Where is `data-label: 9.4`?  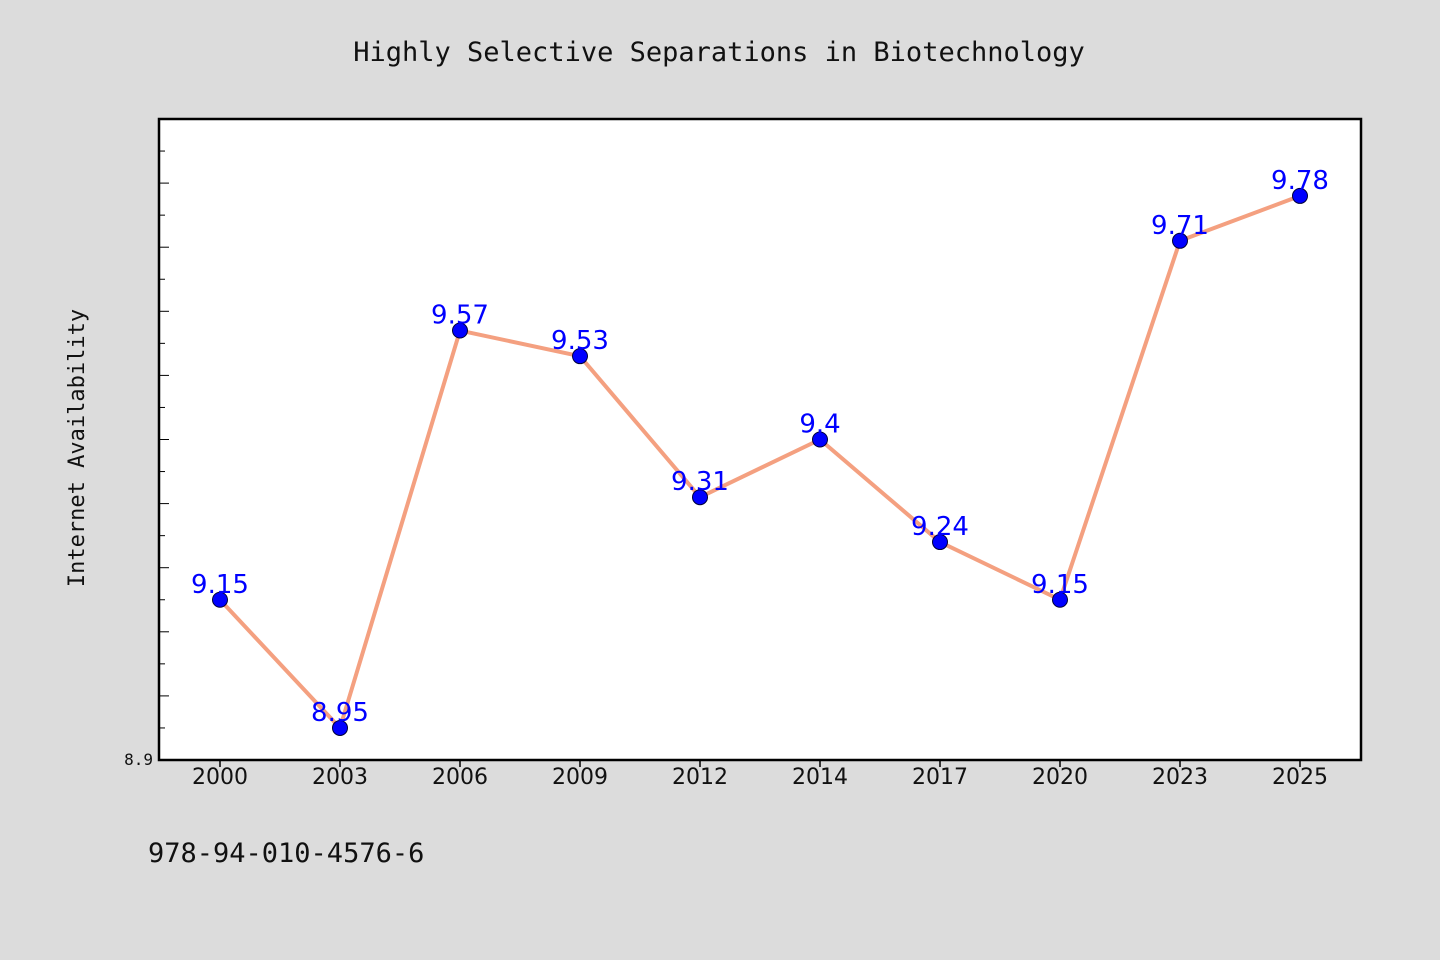 data-label: 9.4 is located at coordinates (819, 425).